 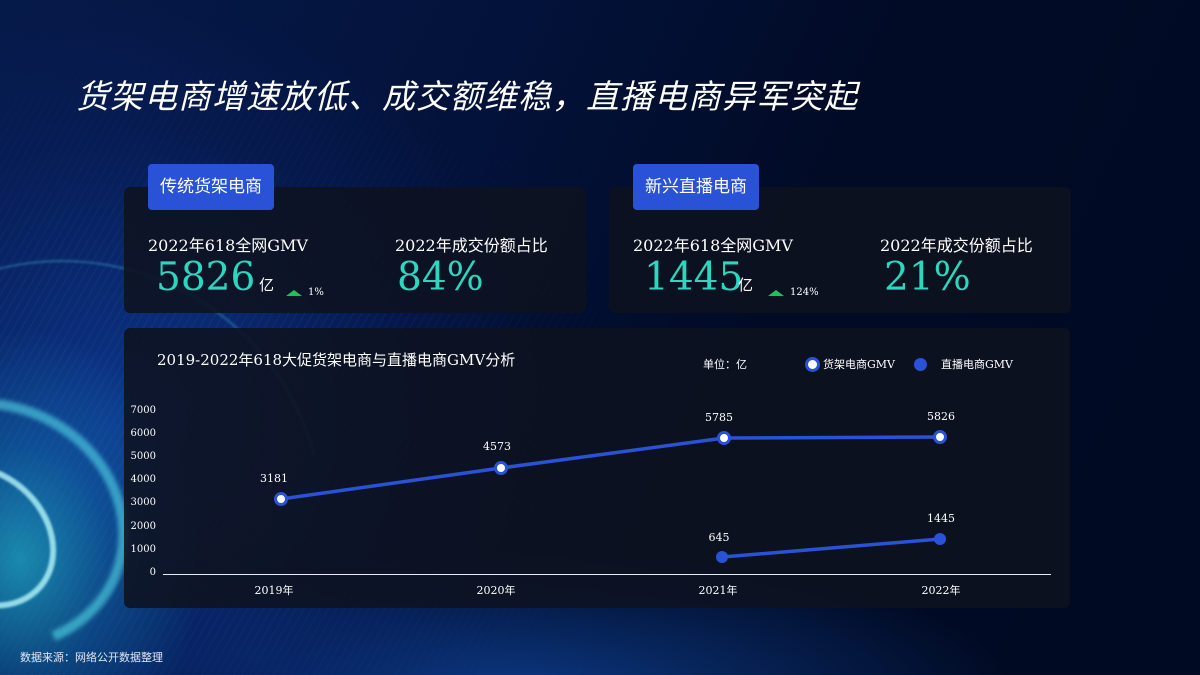 I want to click on x-tick: 2021年, so click(x=718, y=590).